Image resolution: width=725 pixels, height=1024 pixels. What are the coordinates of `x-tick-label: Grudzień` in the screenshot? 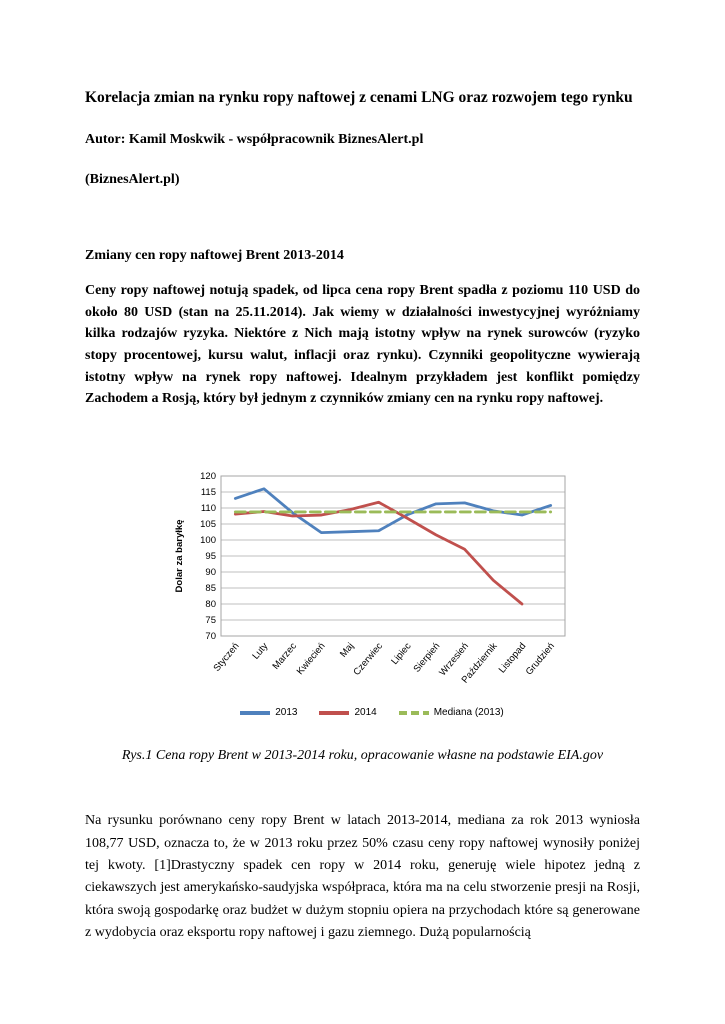 It's located at (540, 659).